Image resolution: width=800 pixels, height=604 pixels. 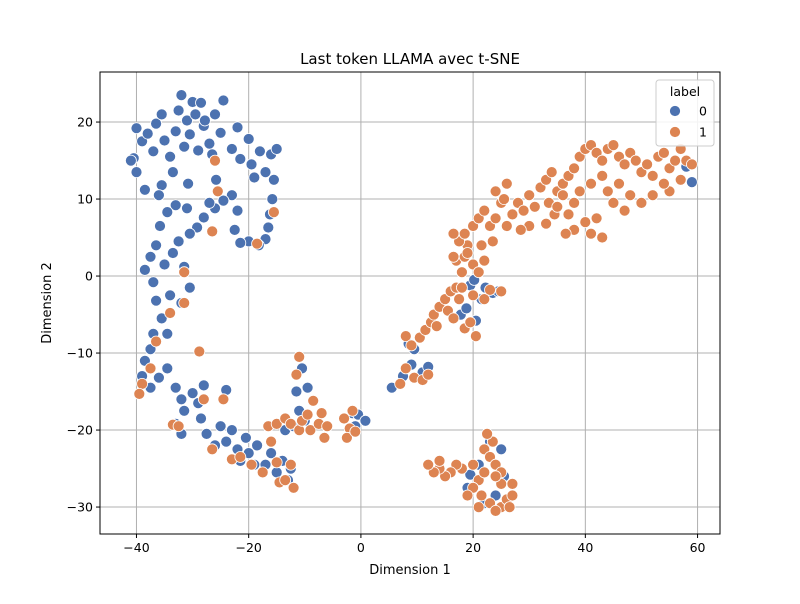 What do you see at coordinates (473, 547) in the screenshot?
I see `x-tick-label: 20` at bounding box center [473, 547].